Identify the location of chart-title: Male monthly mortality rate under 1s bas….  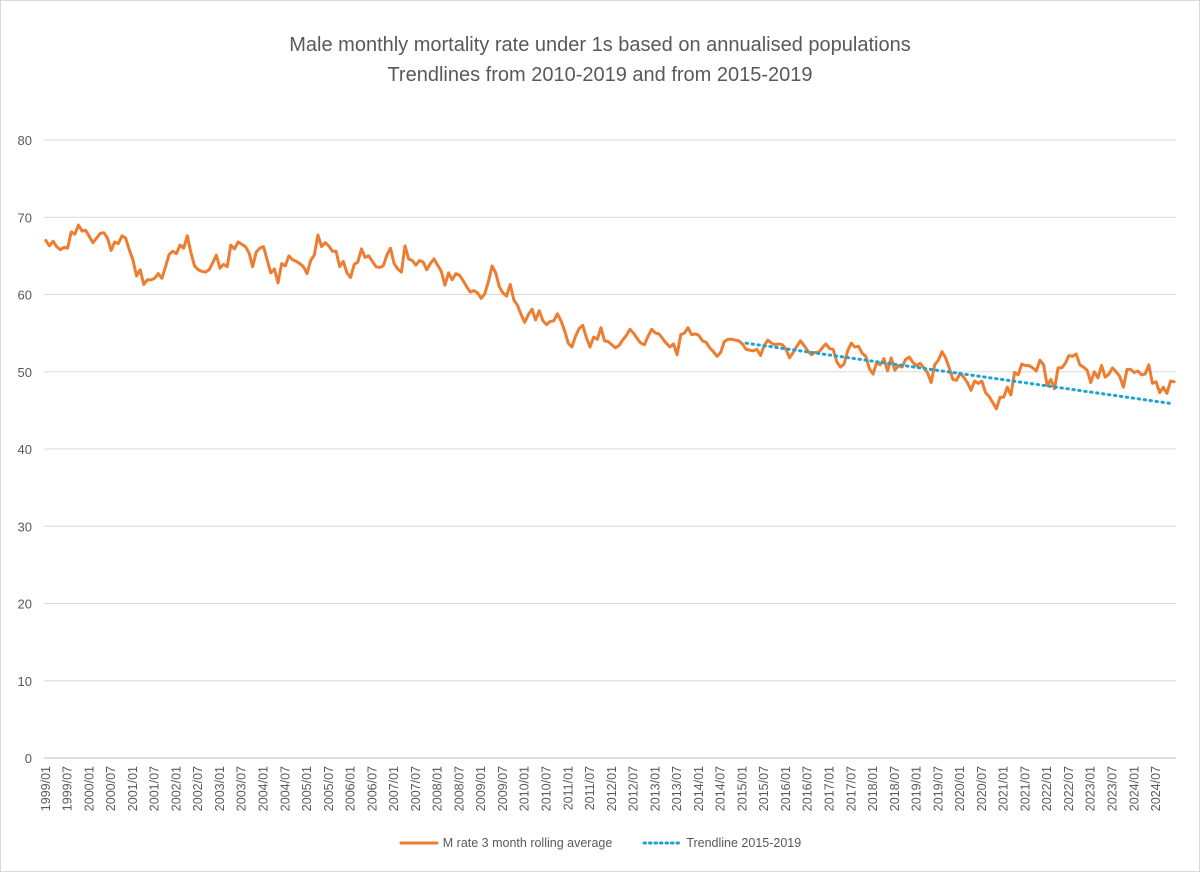
(600, 45).